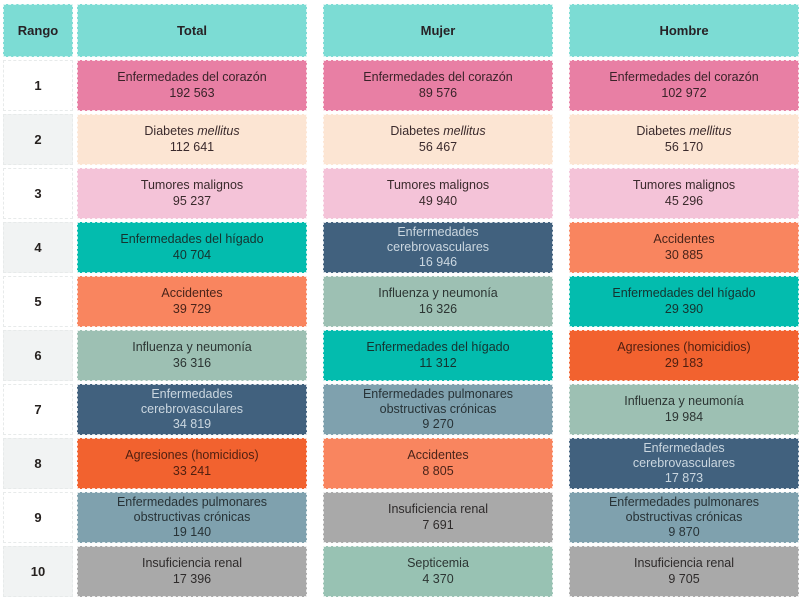 The width and height of the screenshot is (800, 607). Describe the element at coordinates (192, 30) in the screenshot. I see `column-header-total: Total` at that location.